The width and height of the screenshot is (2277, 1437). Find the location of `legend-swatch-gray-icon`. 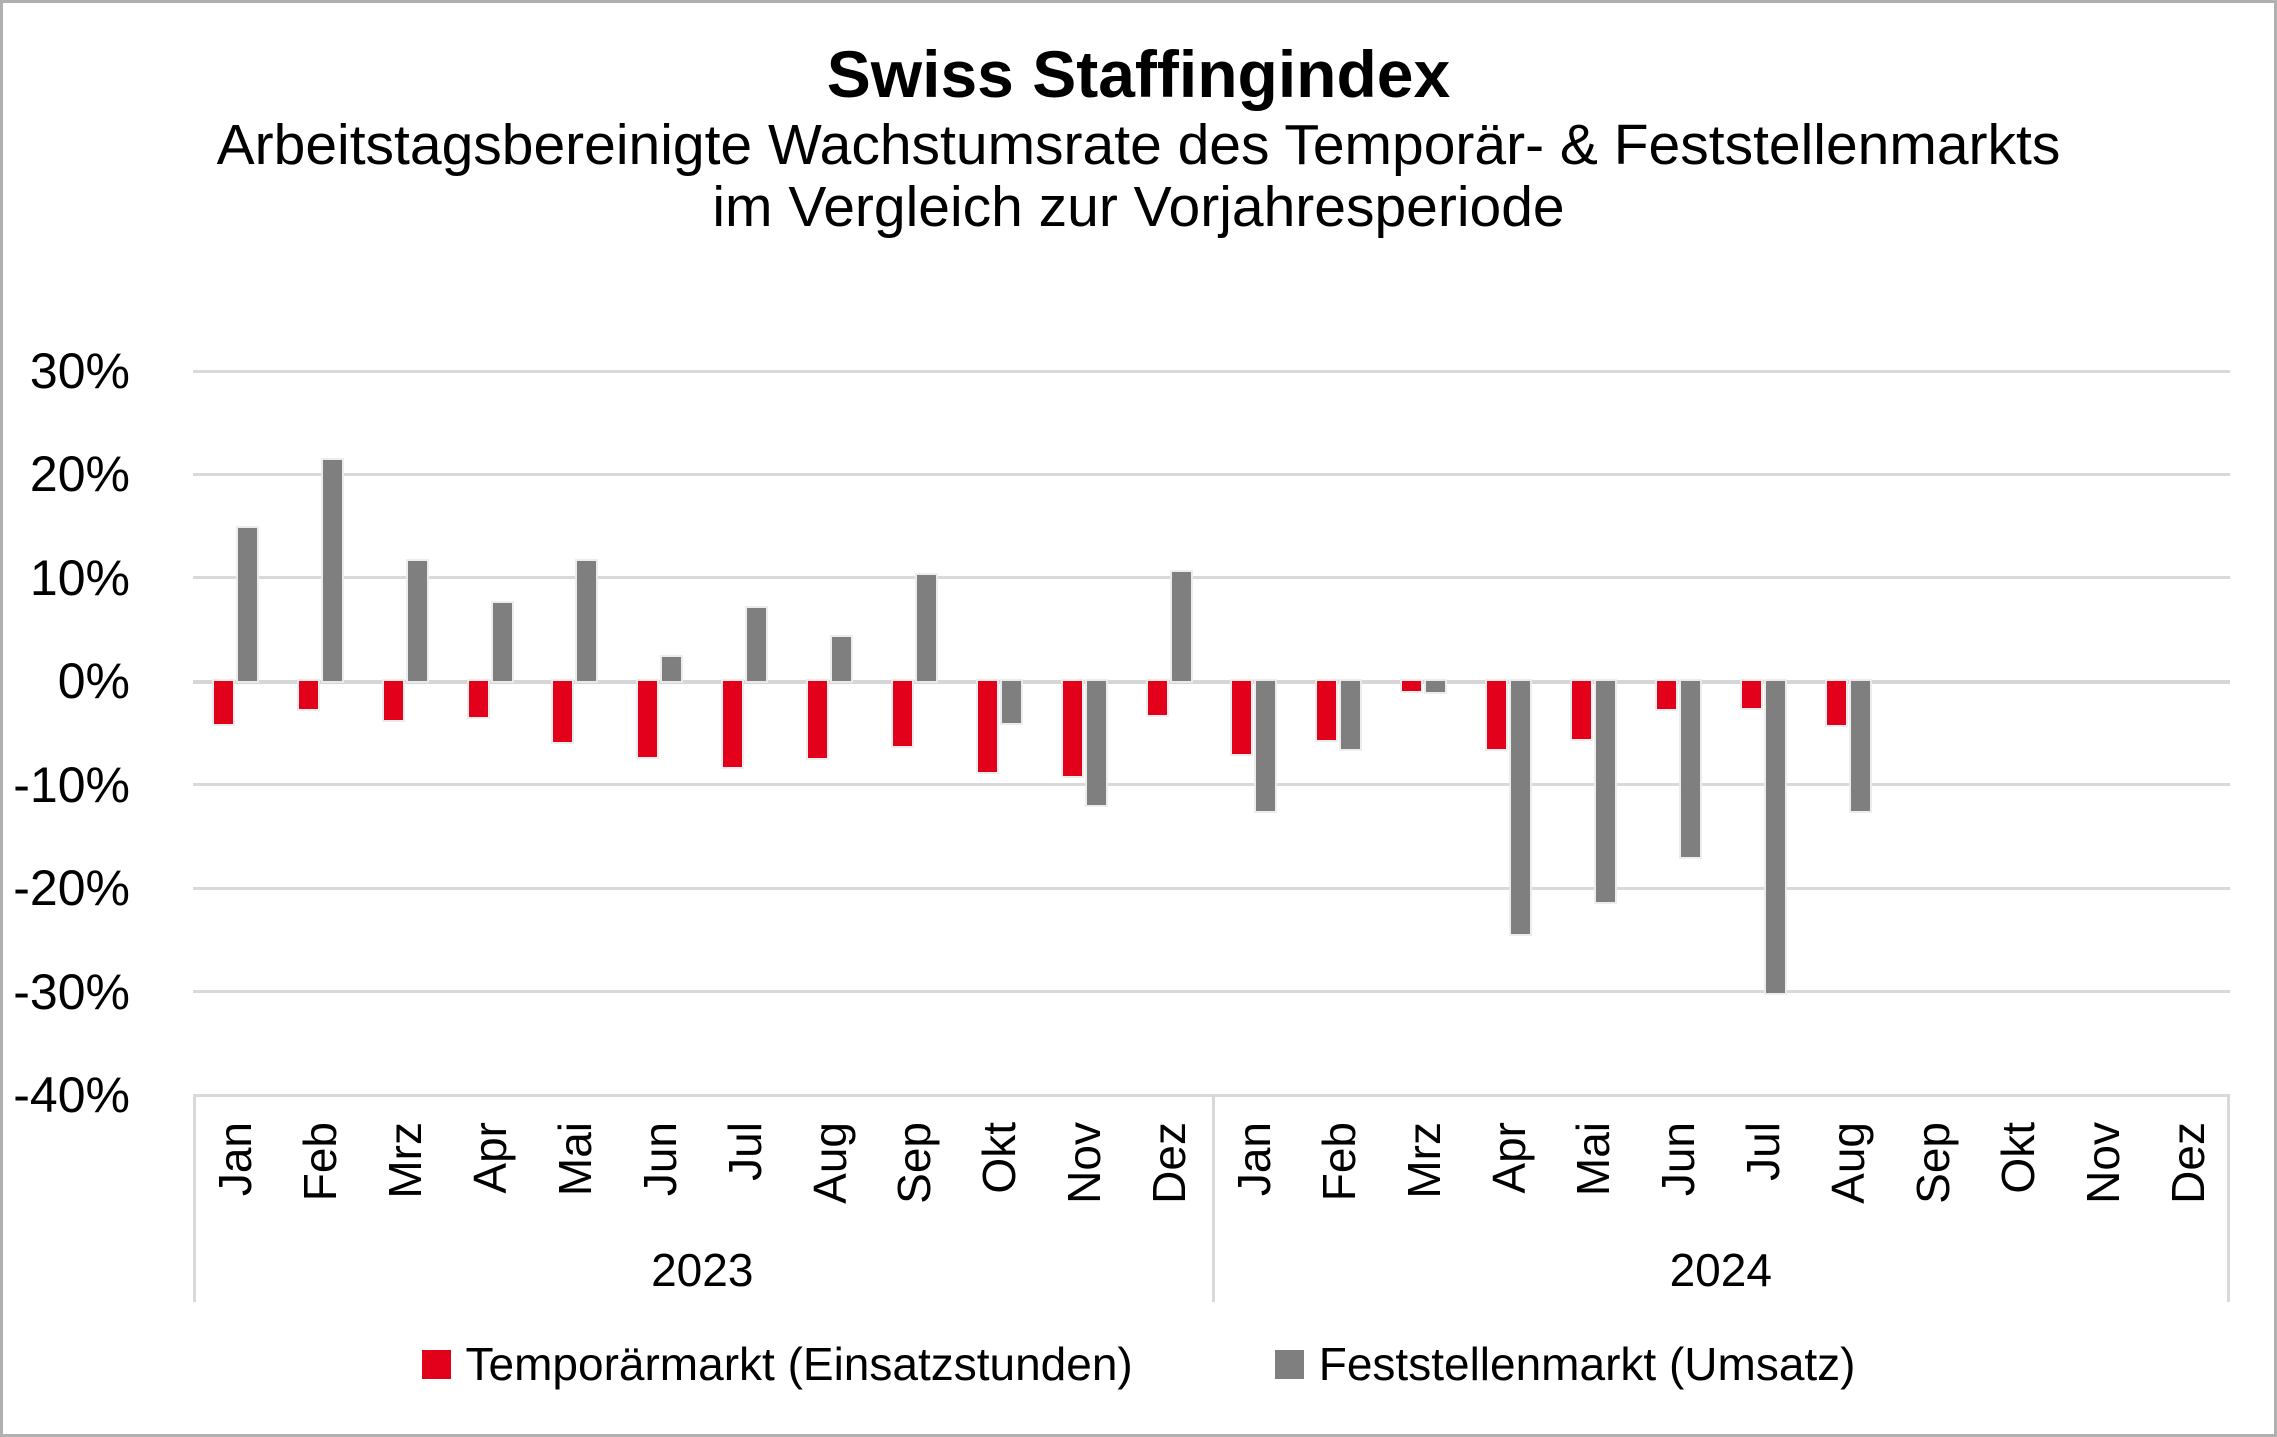

legend-swatch-gray-icon is located at coordinates (1289, 1364).